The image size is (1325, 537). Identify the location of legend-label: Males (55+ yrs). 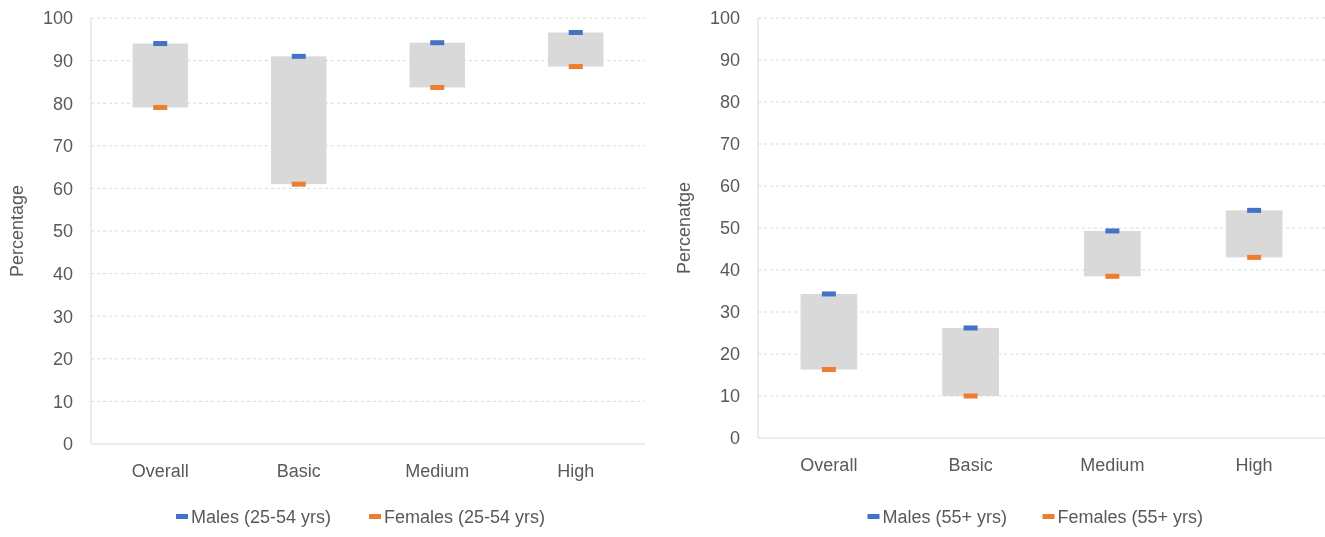
(945, 517).